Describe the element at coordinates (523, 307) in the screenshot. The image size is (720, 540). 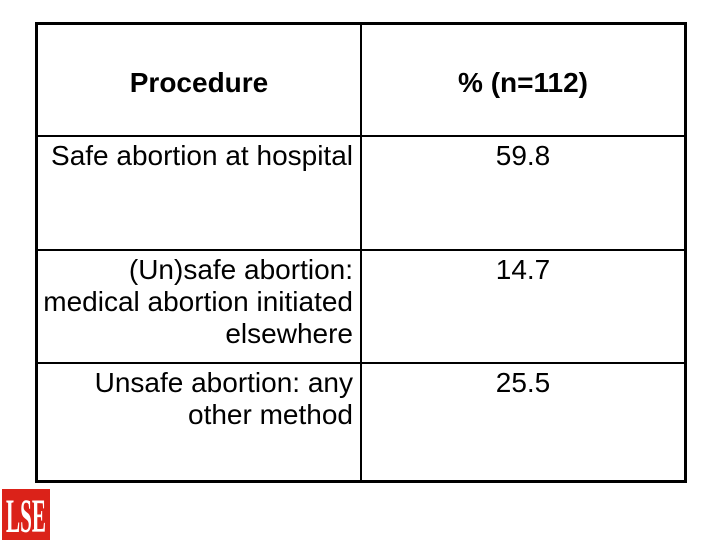
I see `table-row-2-value: 14.7` at that location.